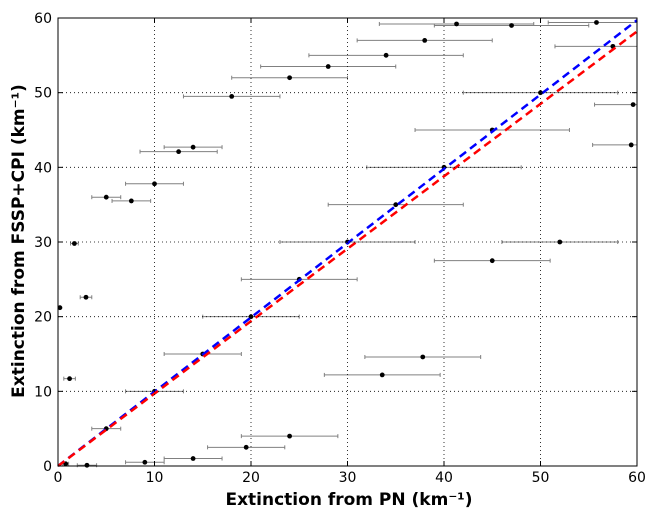  Describe the element at coordinates (43, 94) in the screenshot. I see `y-tick-label: 50` at that location.